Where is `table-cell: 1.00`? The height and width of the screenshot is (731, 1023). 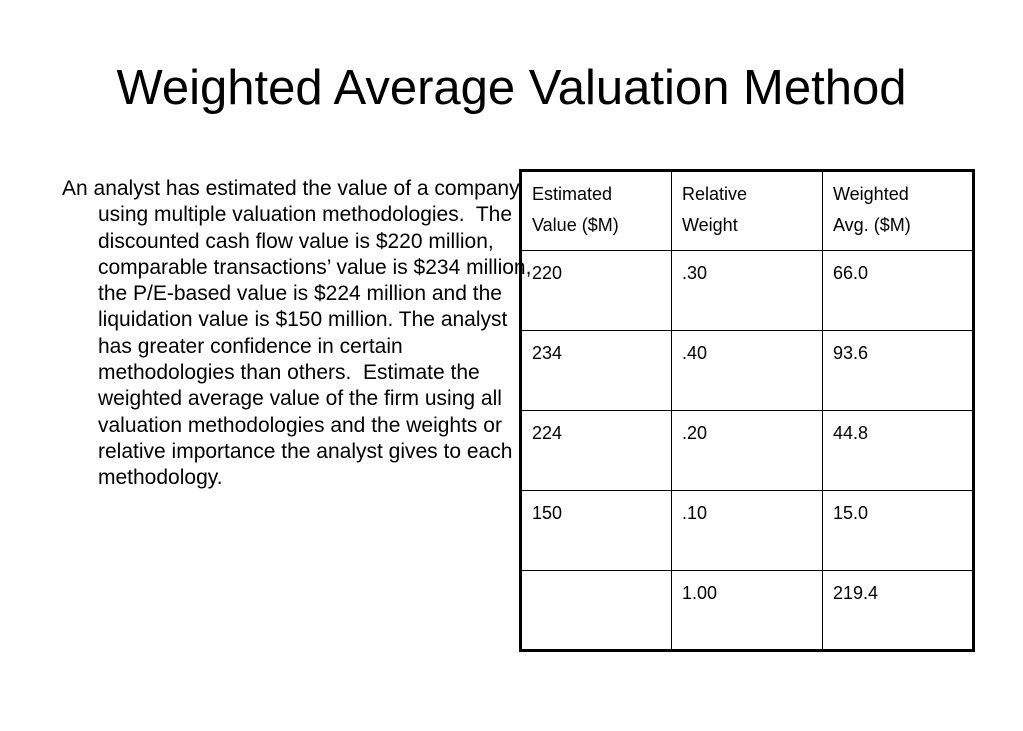
table-cell: 1.00 is located at coordinates (747, 610).